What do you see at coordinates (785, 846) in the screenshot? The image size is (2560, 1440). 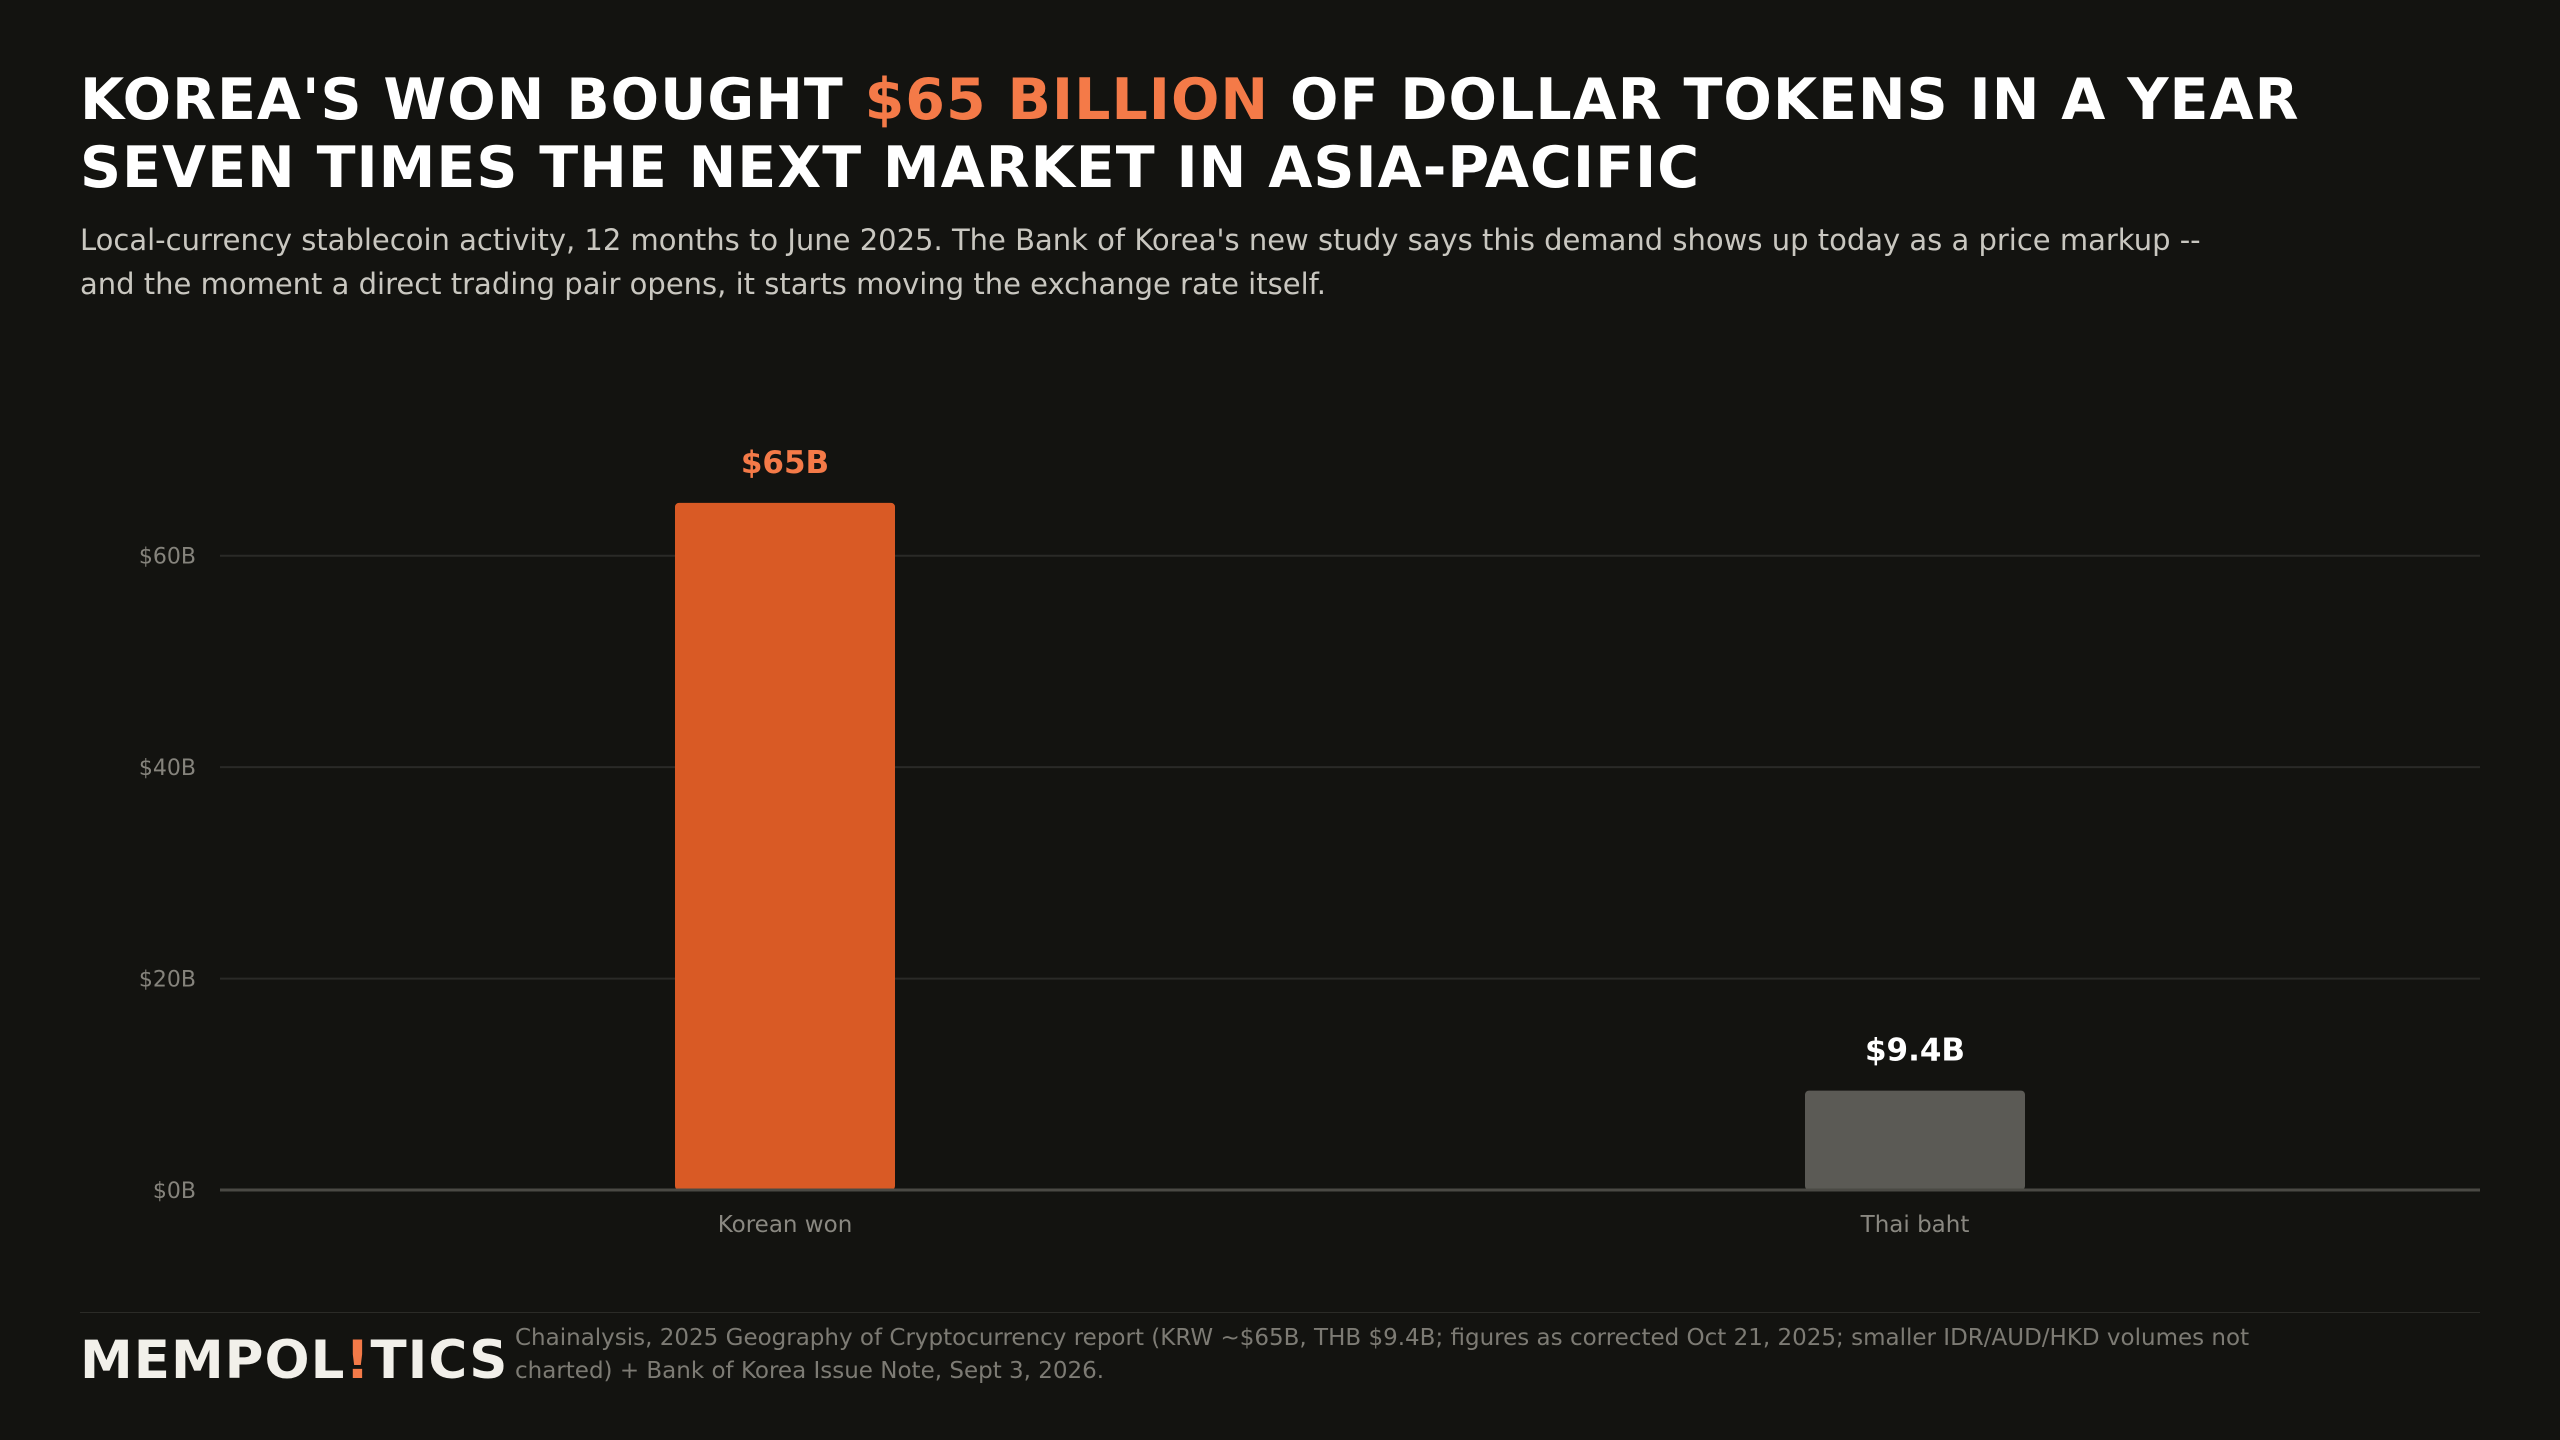 I see `bar-korean-won` at bounding box center [785, 846].